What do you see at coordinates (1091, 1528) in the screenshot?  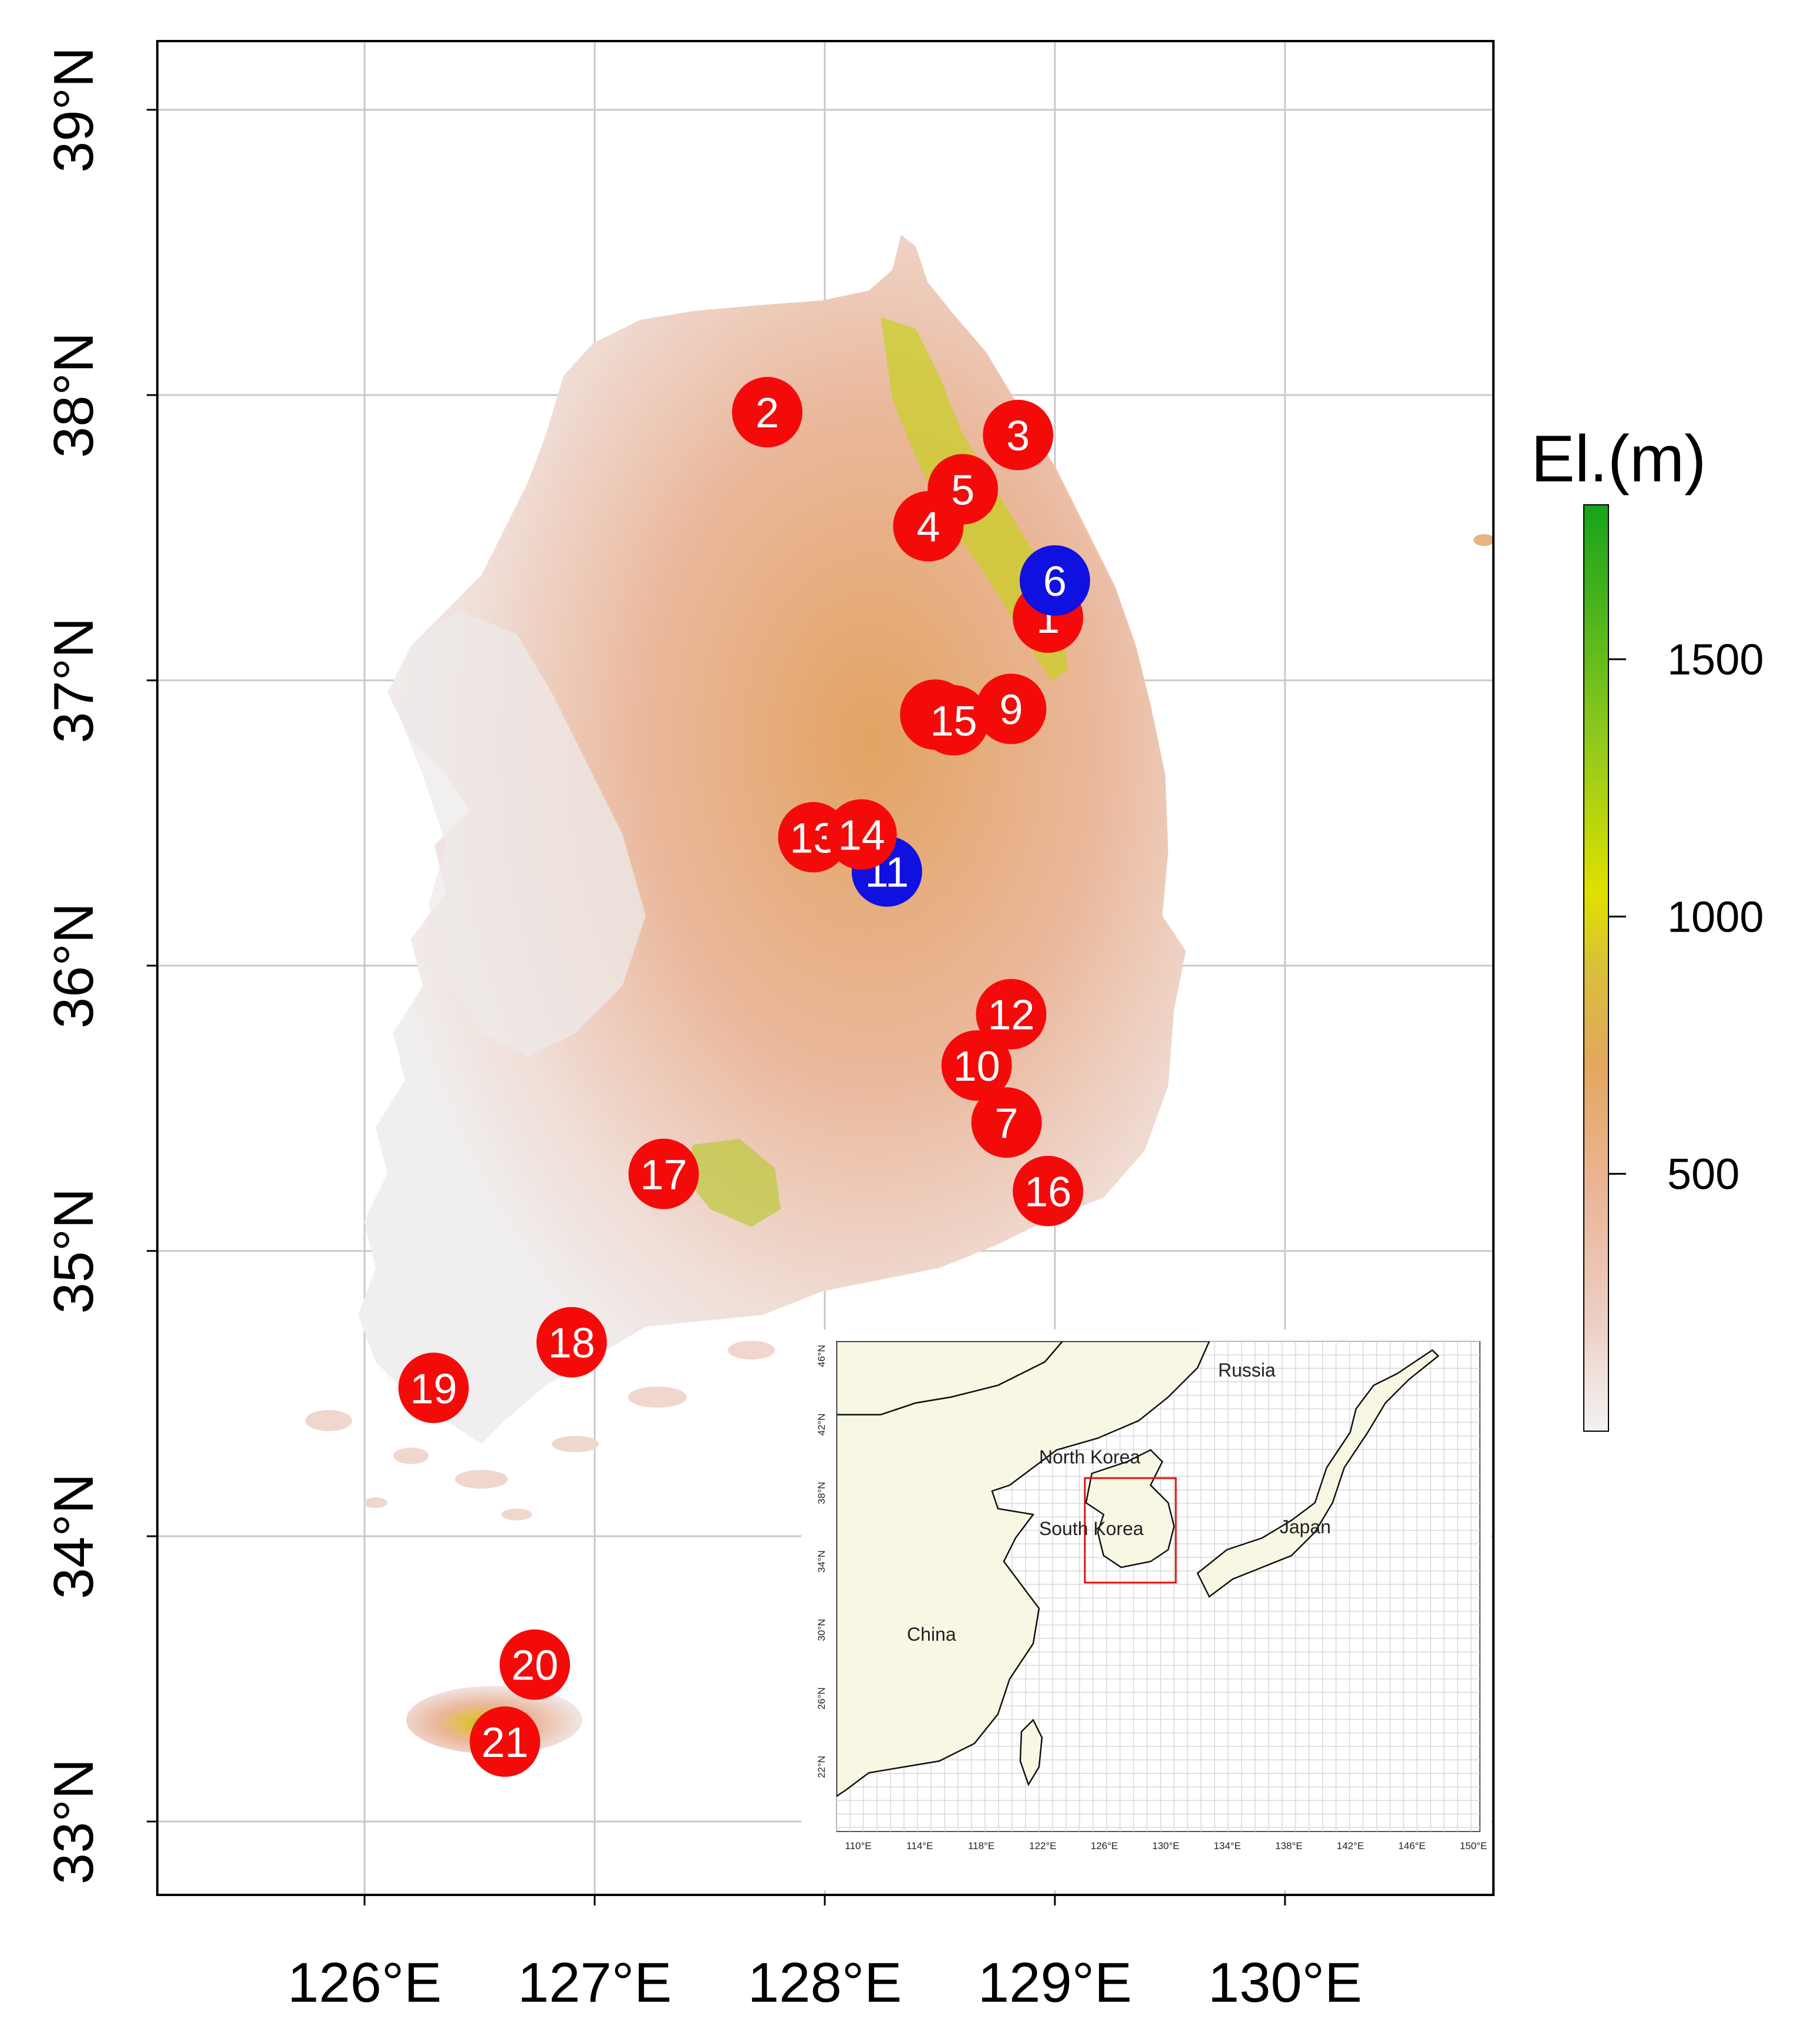 I see `inset-label-south-korea: South Korea` at bounding box center [1091, 1528].